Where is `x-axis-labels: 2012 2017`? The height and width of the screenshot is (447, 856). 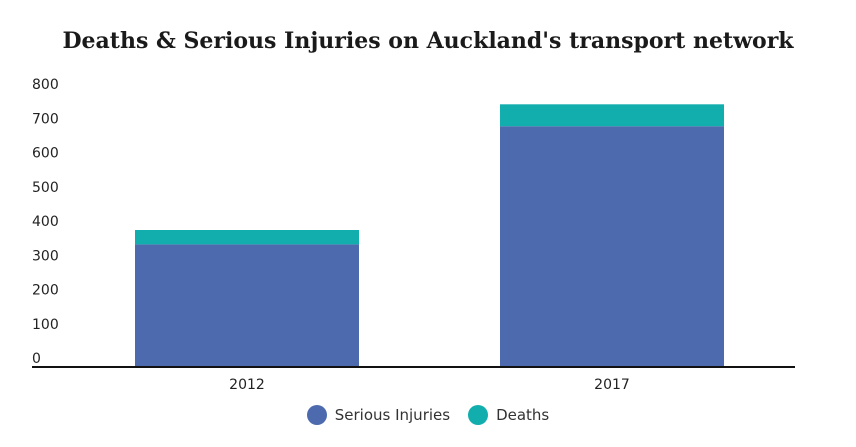
x-axis-labels: 2012 2017 is located at coordinates (429, 385).